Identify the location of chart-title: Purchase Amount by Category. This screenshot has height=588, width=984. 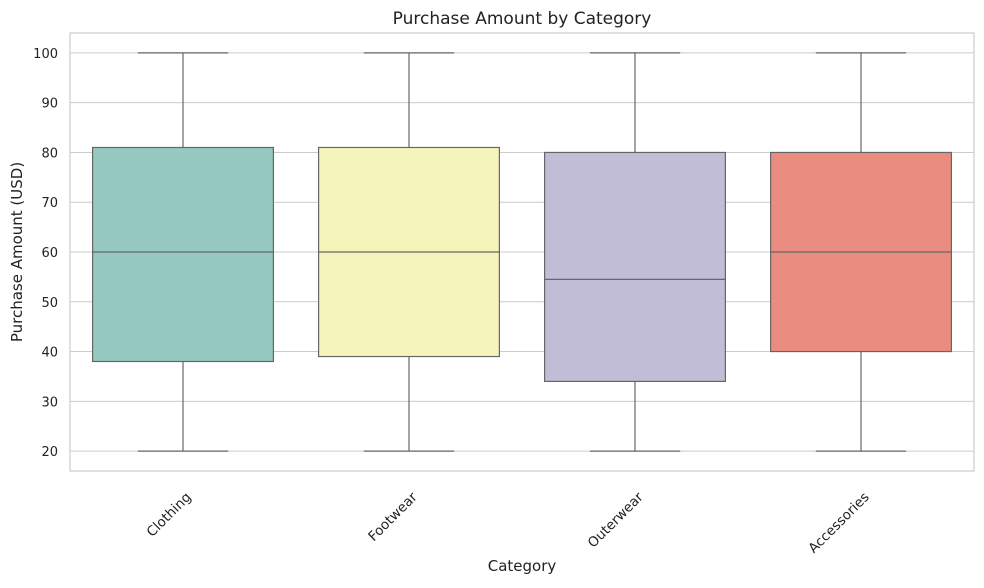
(522, 19).